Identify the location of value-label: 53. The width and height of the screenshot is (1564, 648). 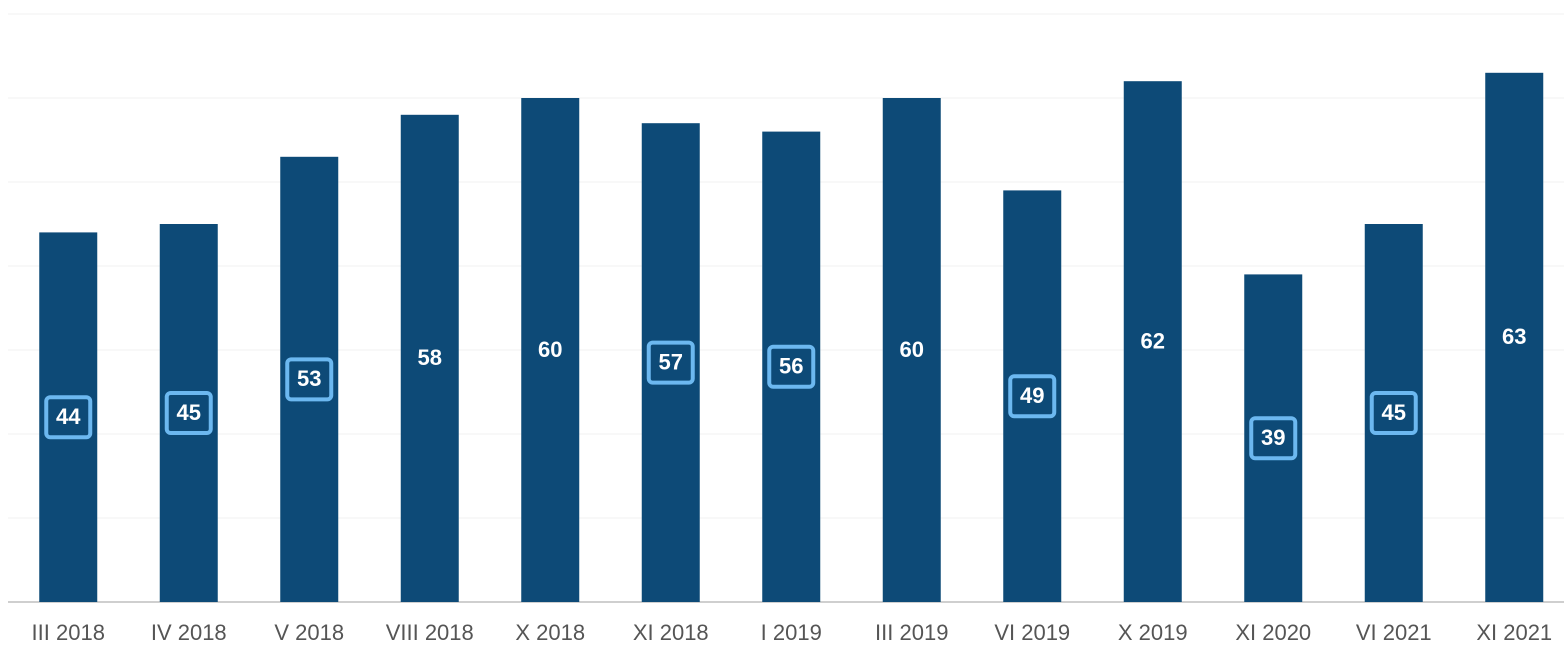
(309, 378).